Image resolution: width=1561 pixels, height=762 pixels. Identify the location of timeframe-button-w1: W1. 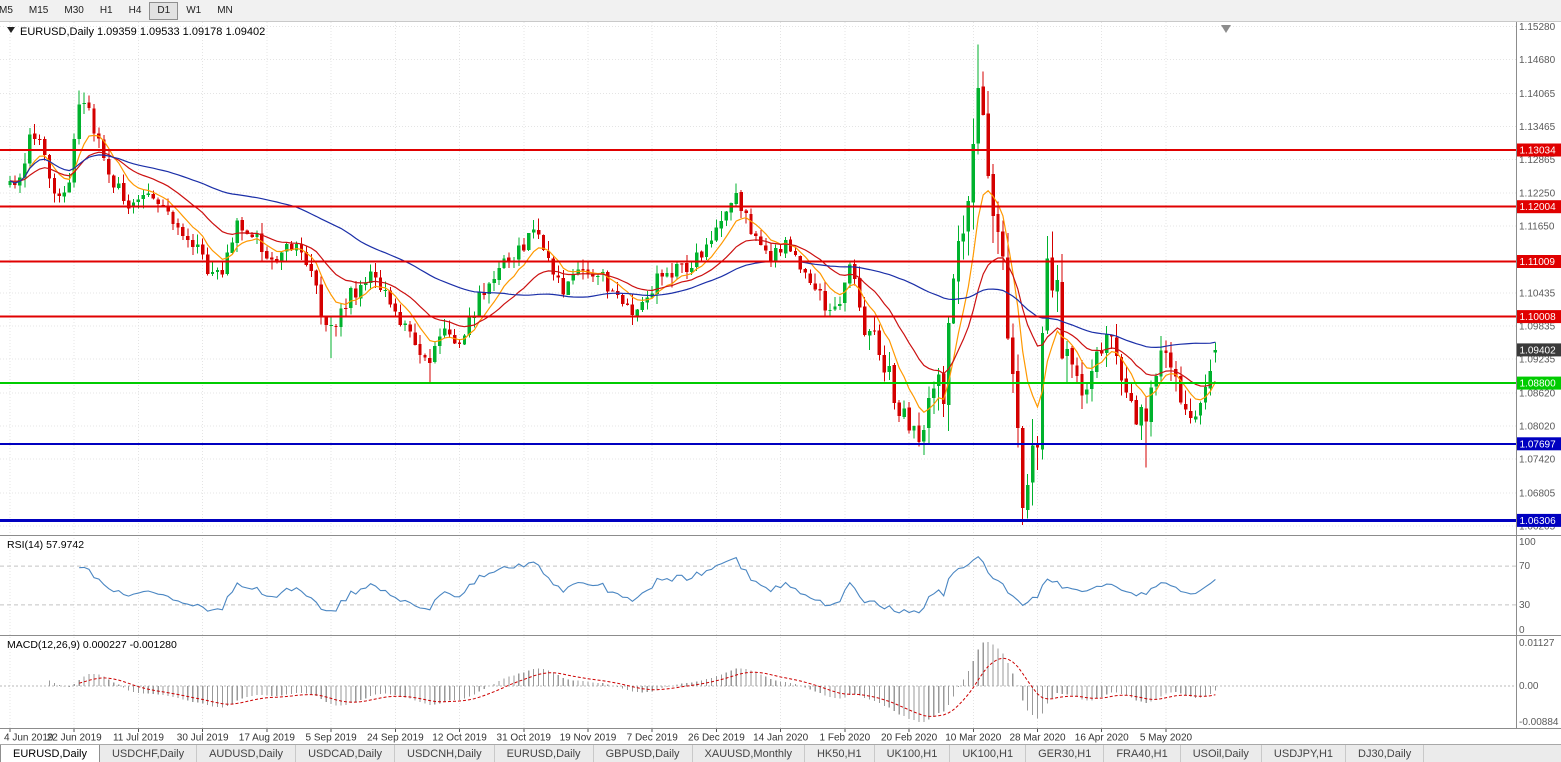
(193, 11).